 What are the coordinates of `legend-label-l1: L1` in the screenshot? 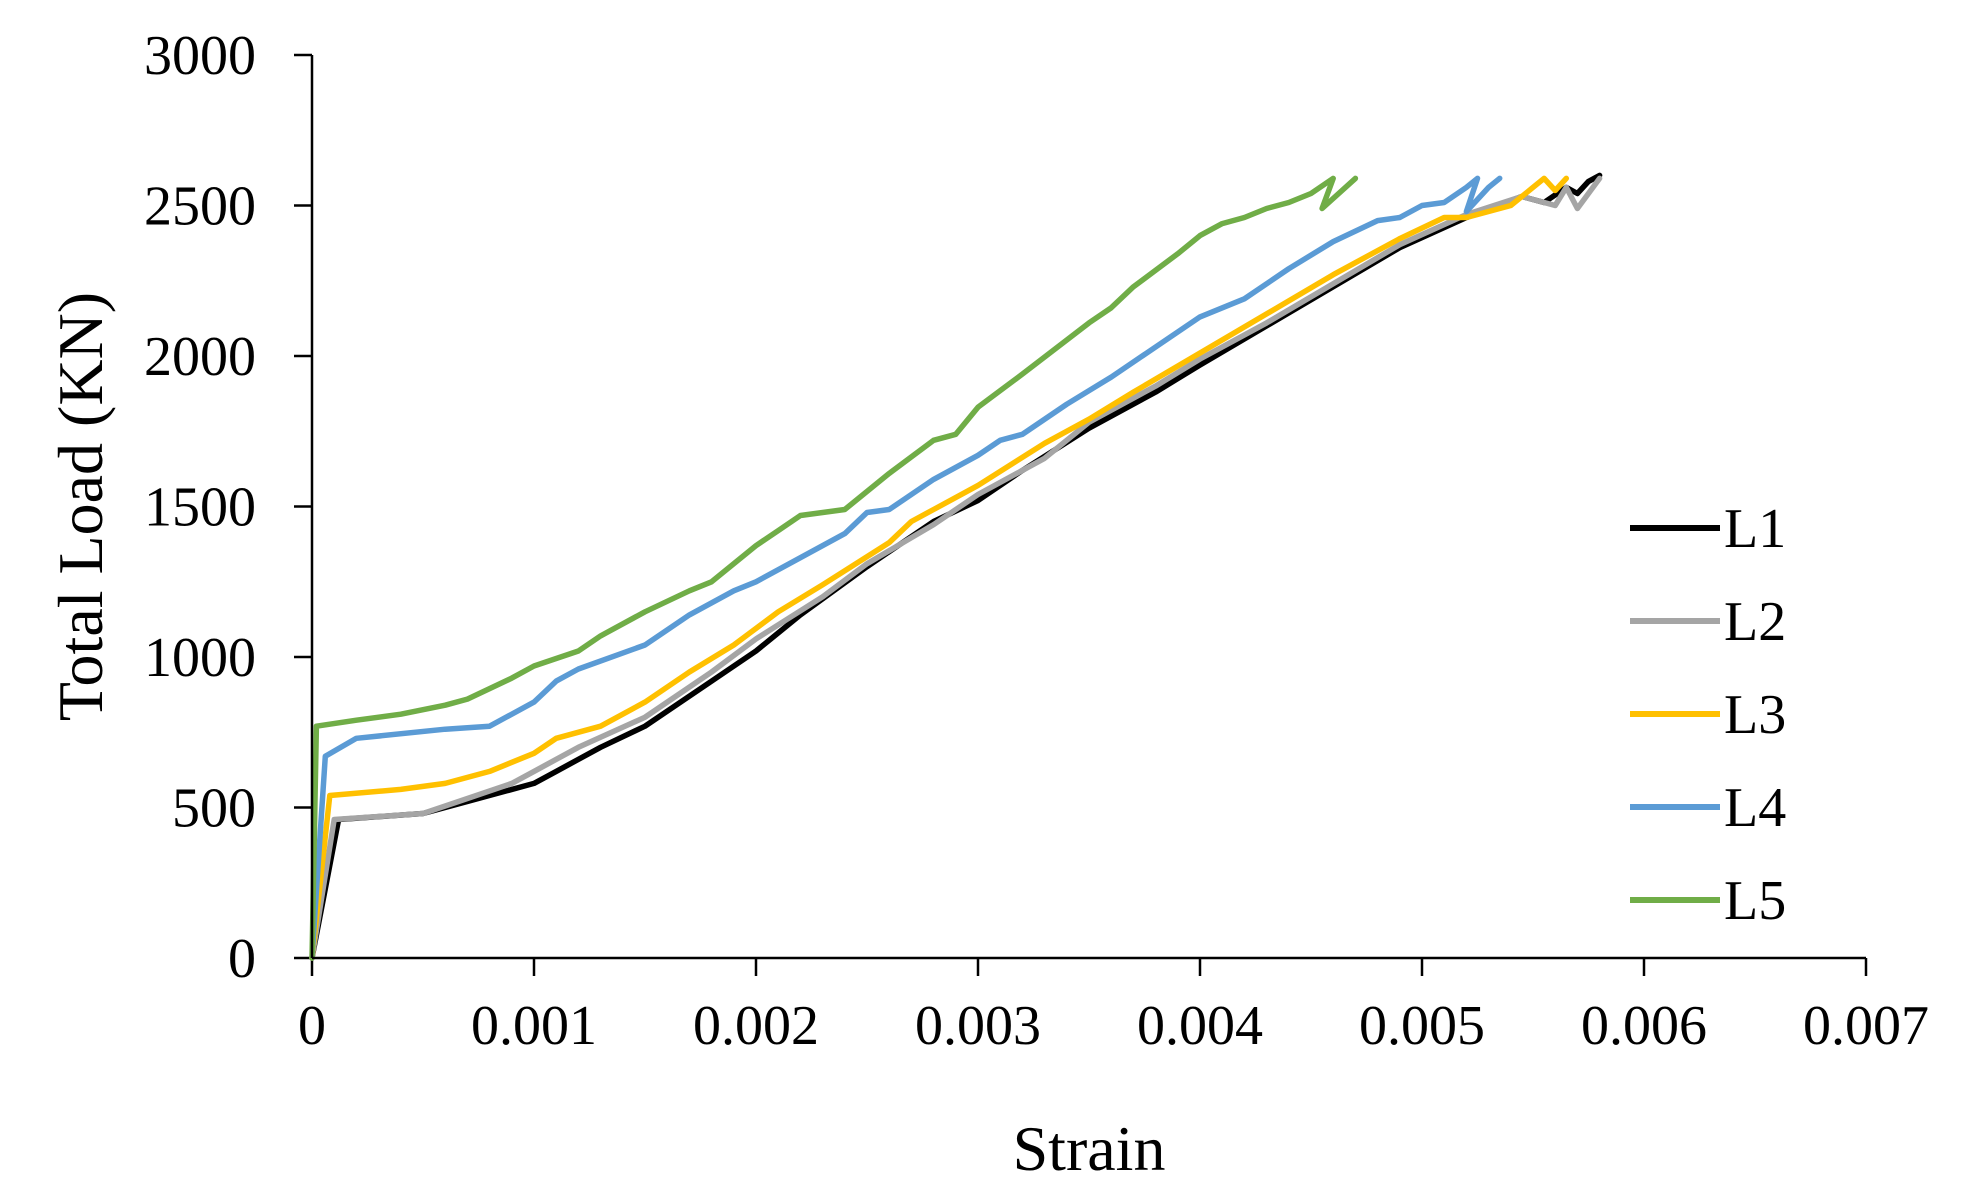 It's located at (1755, 529).